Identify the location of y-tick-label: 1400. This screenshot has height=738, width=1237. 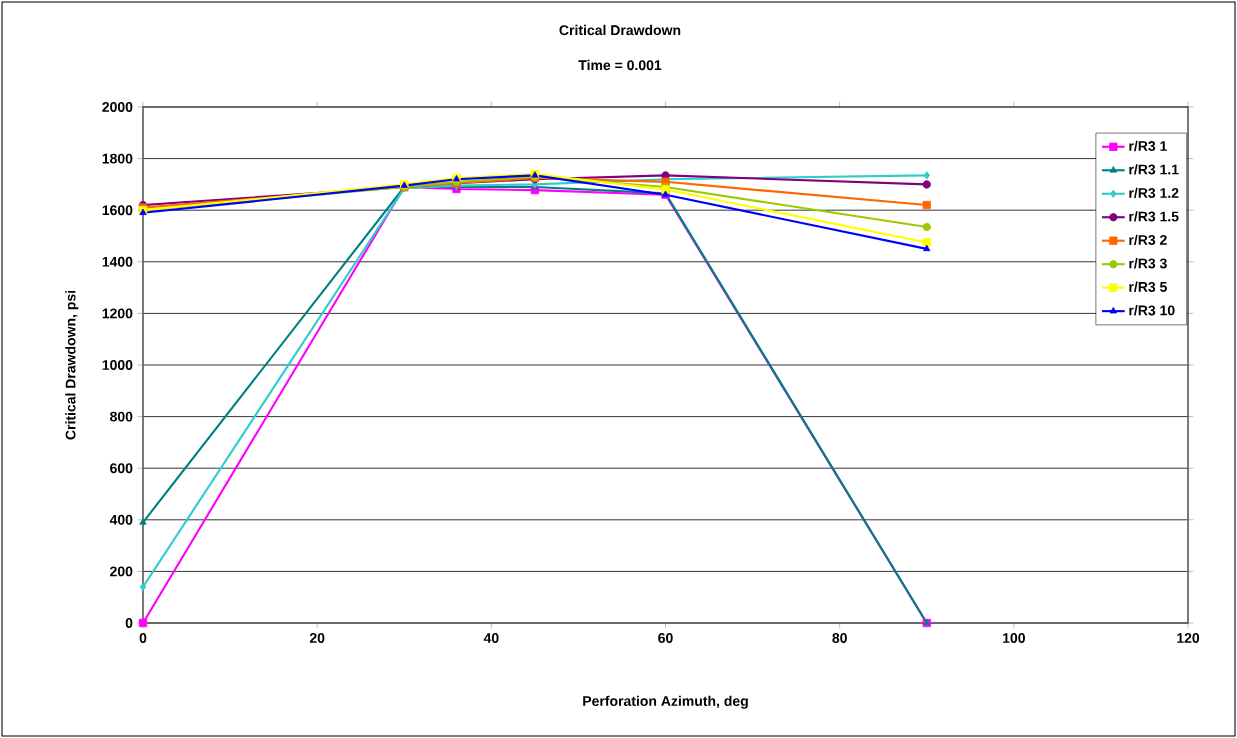
(117, 261).